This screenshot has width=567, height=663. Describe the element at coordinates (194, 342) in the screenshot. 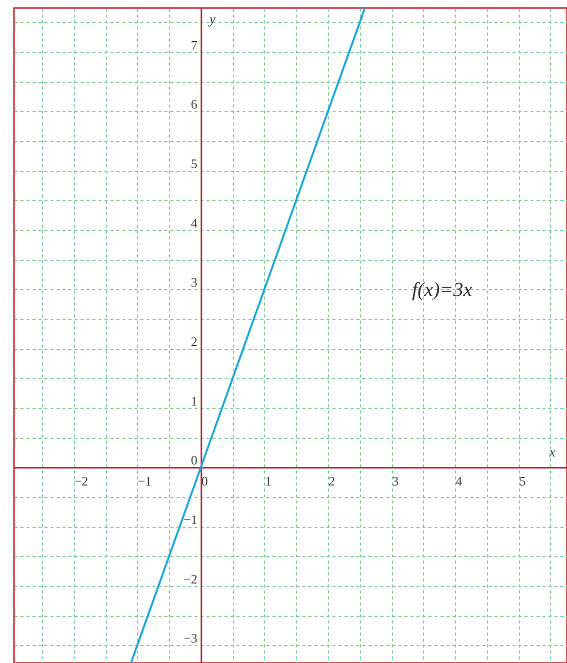

I see `y-tick-label: 2` at that location.